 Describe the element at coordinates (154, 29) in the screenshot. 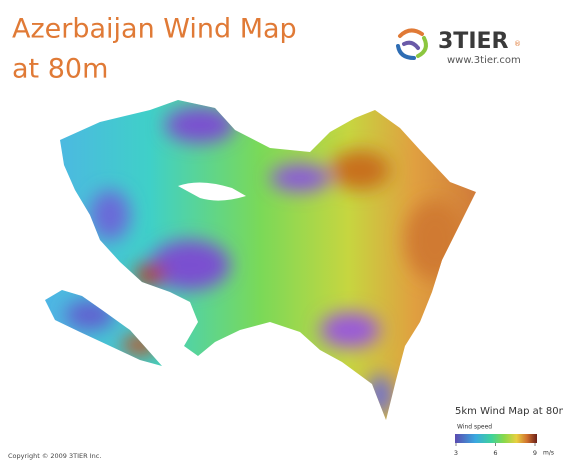

I see `title-line: Azerbaijan Wind Map` at that location.